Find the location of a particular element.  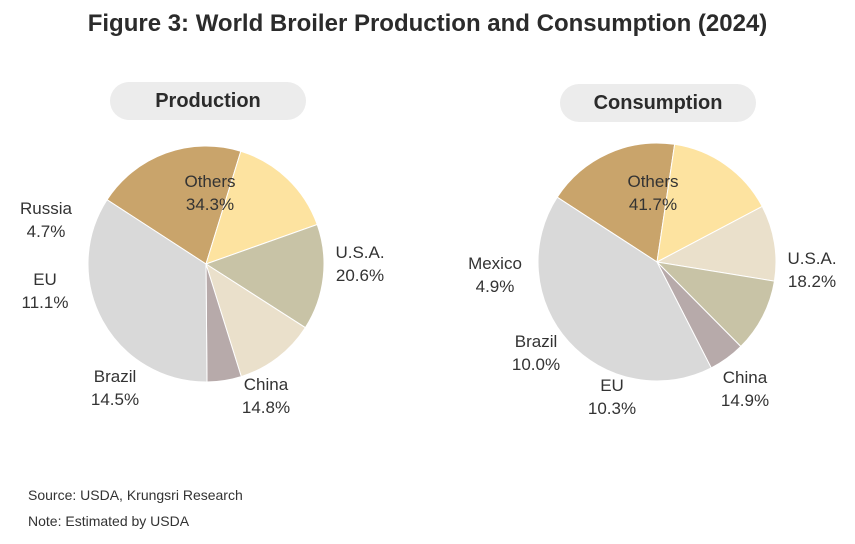

slice-label-others: Others 41.7% is located at coordinates (652, 193).